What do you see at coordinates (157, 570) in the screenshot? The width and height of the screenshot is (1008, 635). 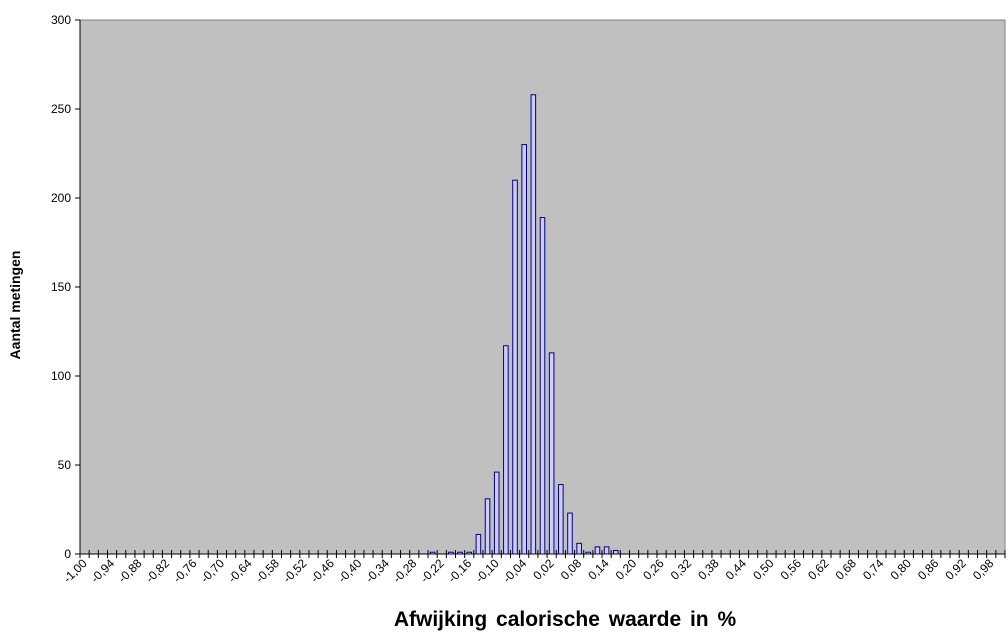 I see `x-tick-label: -0,82` at bounding box center [157, 570].